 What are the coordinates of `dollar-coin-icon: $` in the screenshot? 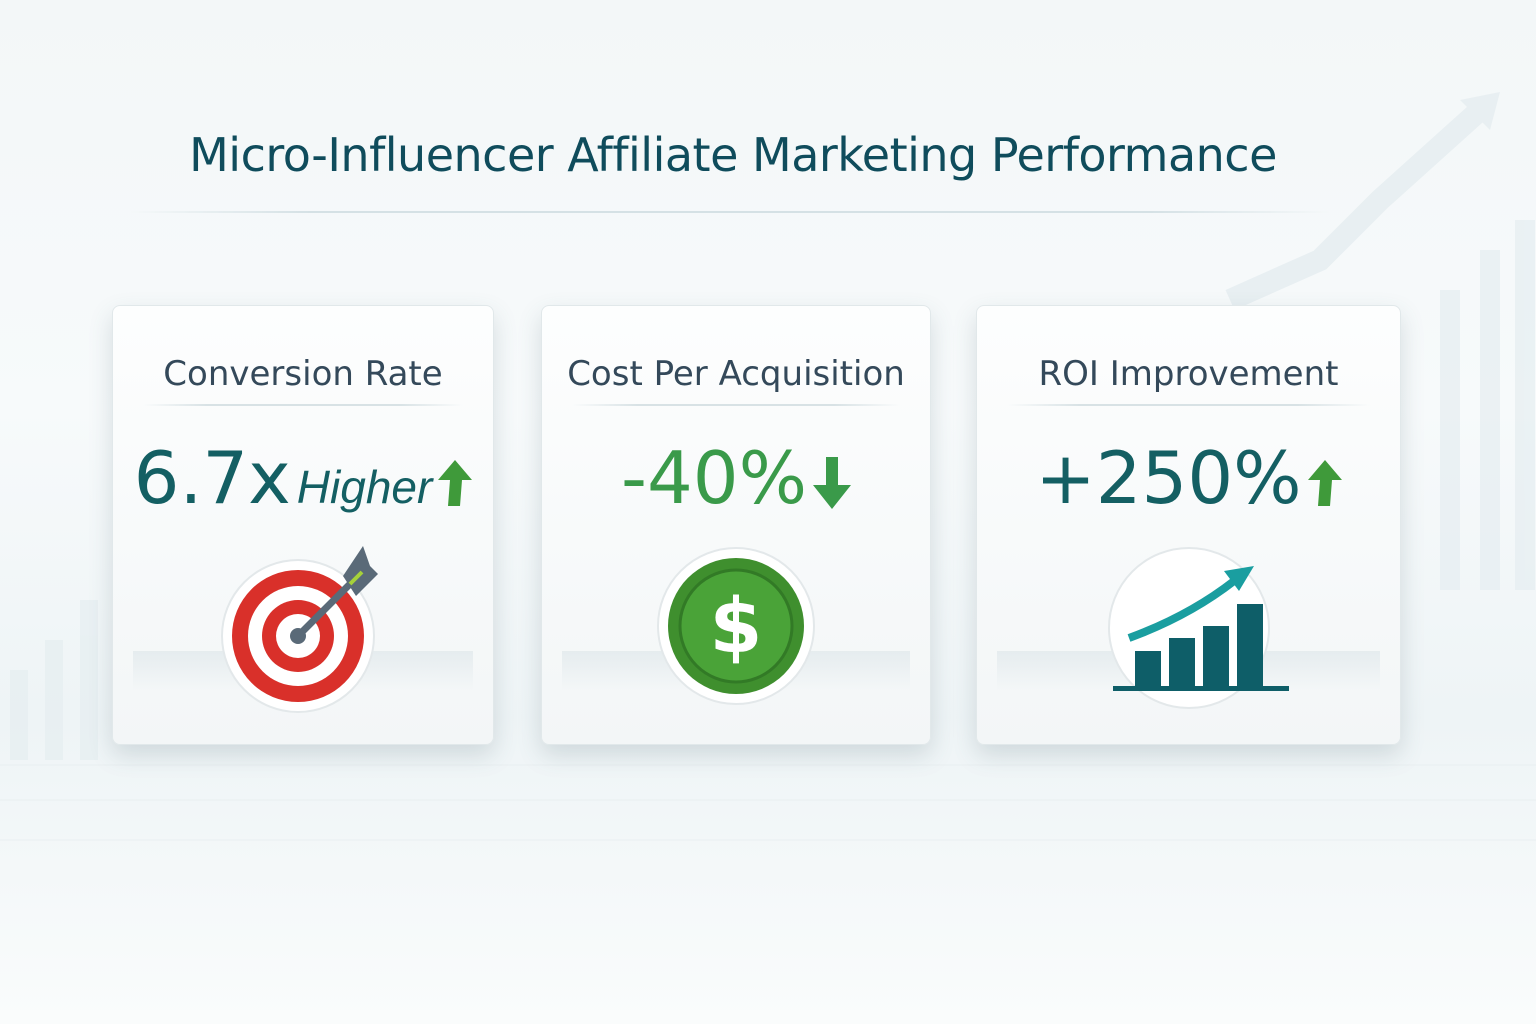 It's located at (736, 626).